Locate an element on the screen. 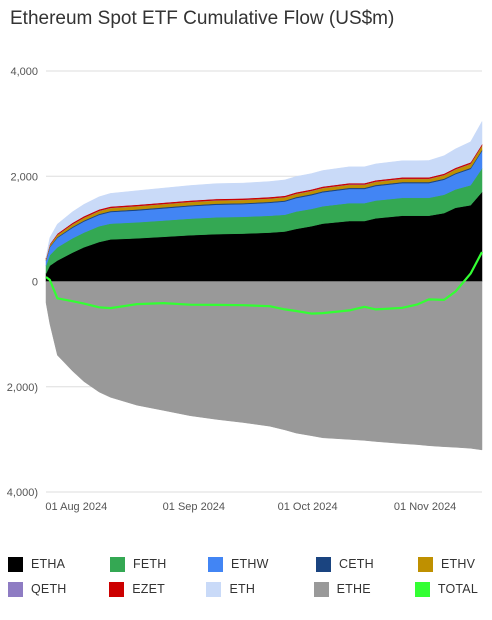 The width and height of the screenshot is (492, 620). y-axis: 4,000 2,000 0 2,000) 4,000) is located at coordinates (22, 282).